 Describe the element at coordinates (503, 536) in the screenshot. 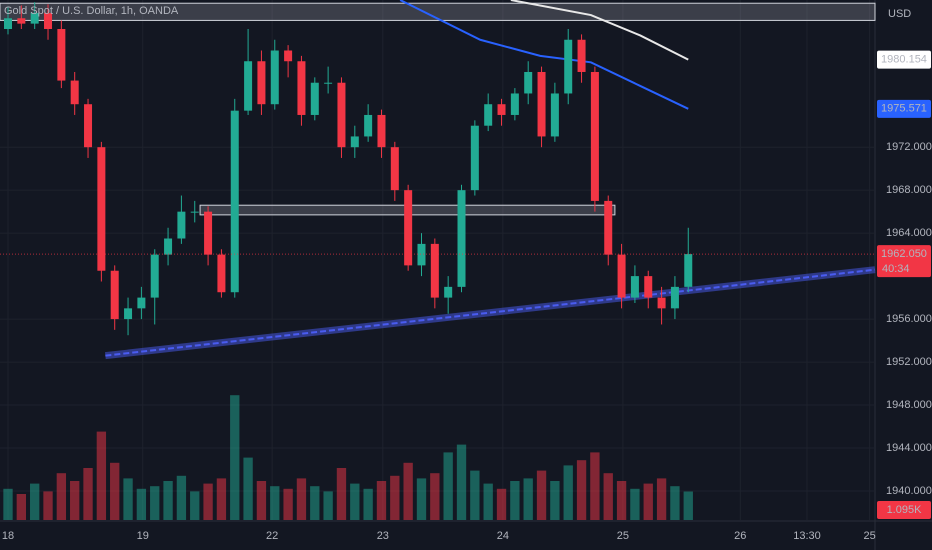

I see `x-tick-label: 24` at that location.